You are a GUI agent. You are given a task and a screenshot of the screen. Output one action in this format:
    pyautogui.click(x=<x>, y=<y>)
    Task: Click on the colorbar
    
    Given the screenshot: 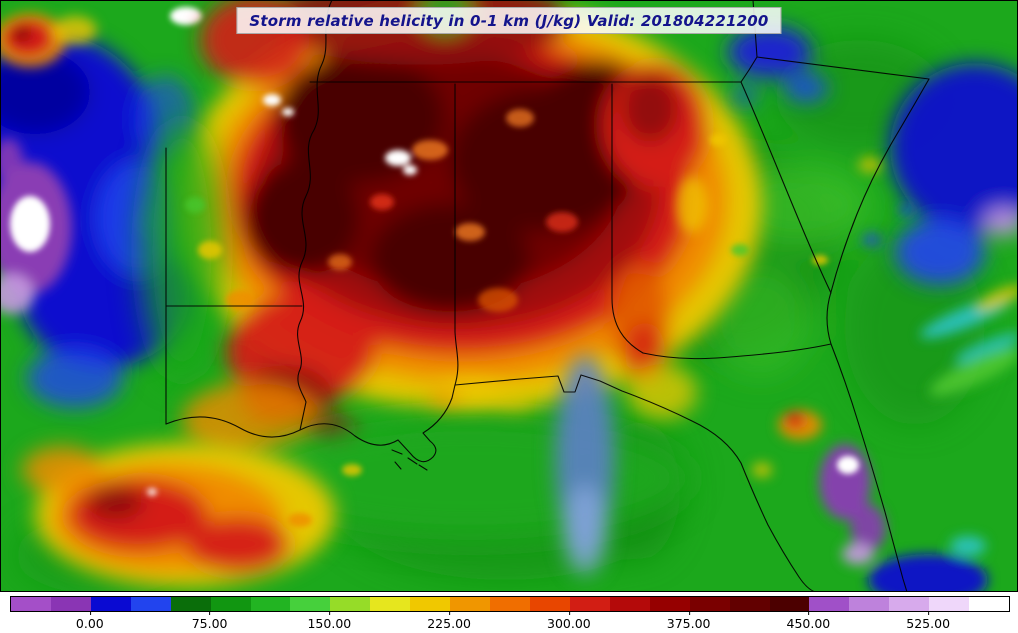 What is the action you would take?
    pyautogui.click(x=510, y=604)
    